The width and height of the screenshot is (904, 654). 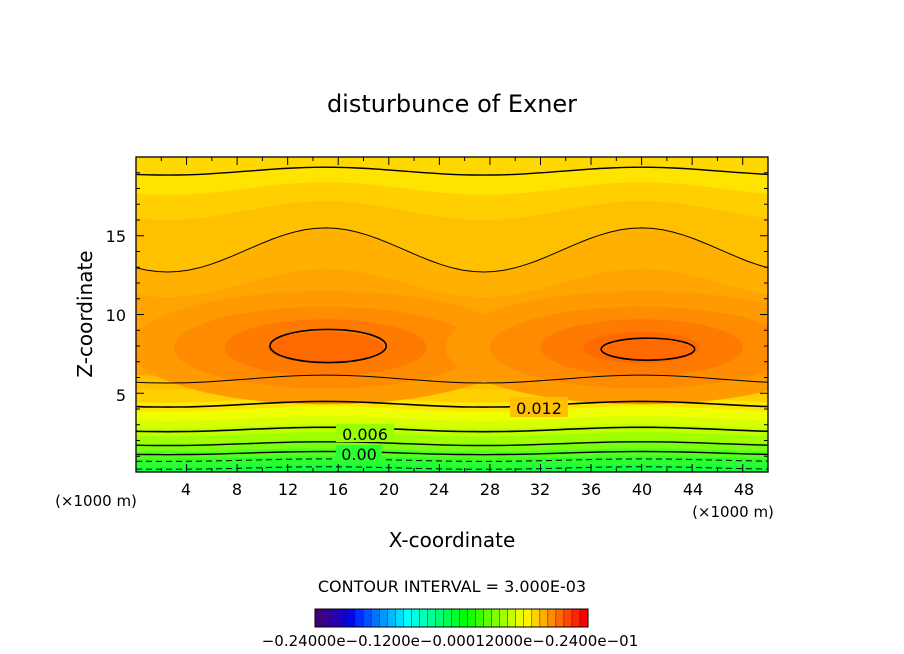 What do you see at coordinates (96, 501) in the screenshot?
I see `y-axis-unit: (×1000 m)` at bounding box center [96, 501].